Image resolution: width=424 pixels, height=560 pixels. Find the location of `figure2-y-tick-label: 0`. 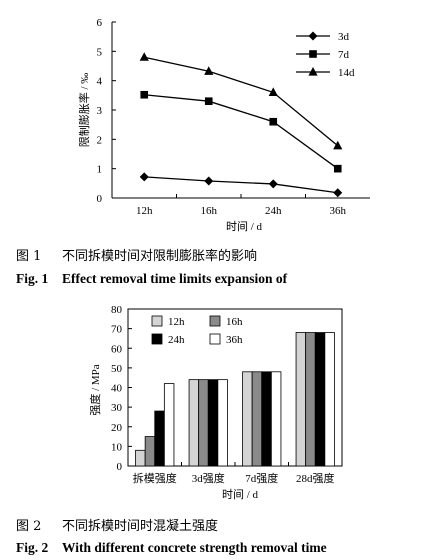

figure2-y-tick-label: 0 is located at coordinates (120, 467).